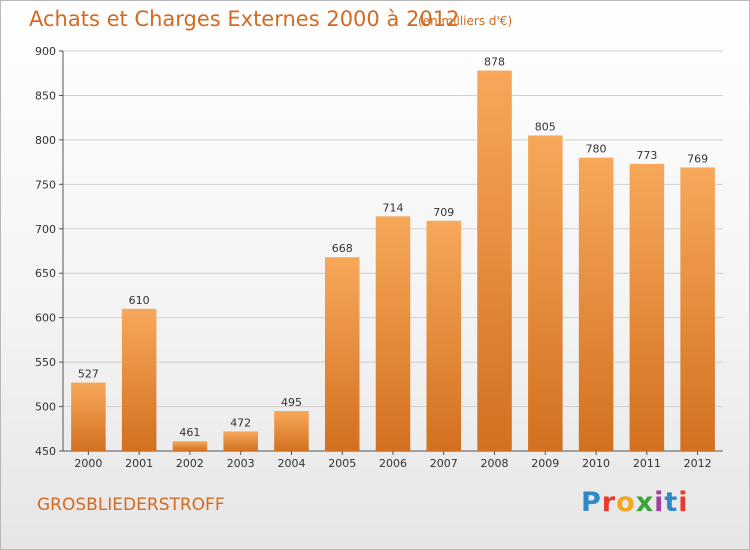  I want to click on data-label-2005: 668, so click(342, 248).